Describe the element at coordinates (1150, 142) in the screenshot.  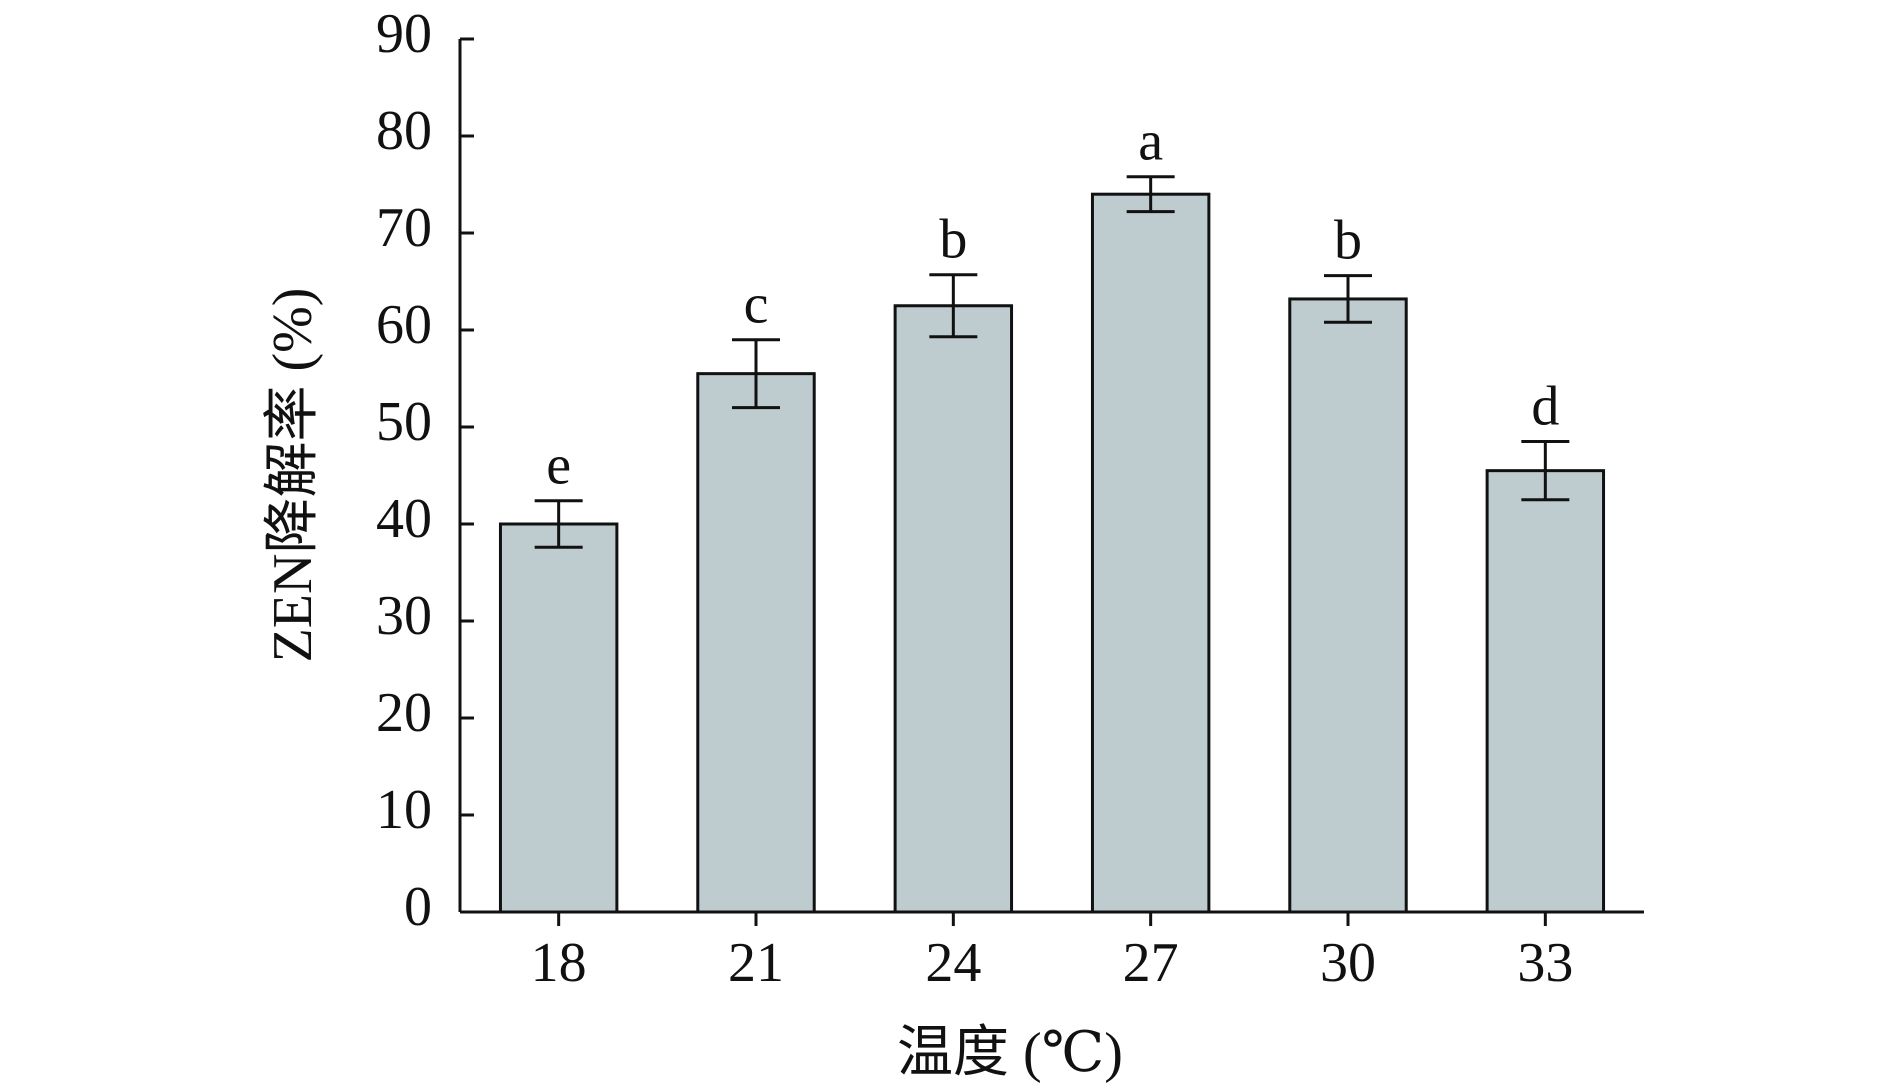
I see `significance-label: a` at that location.